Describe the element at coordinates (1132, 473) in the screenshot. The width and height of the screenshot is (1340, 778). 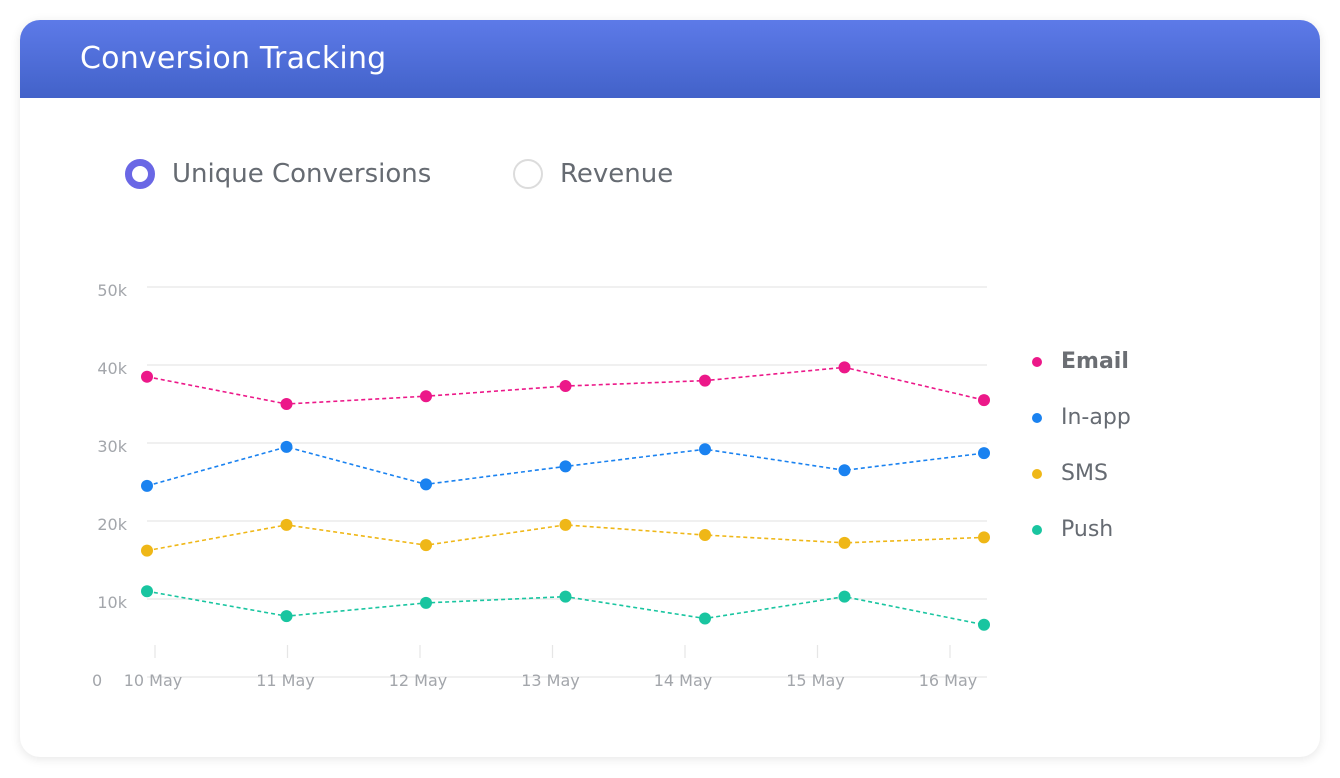
I see `legend-item-sms: SMS` at that location.